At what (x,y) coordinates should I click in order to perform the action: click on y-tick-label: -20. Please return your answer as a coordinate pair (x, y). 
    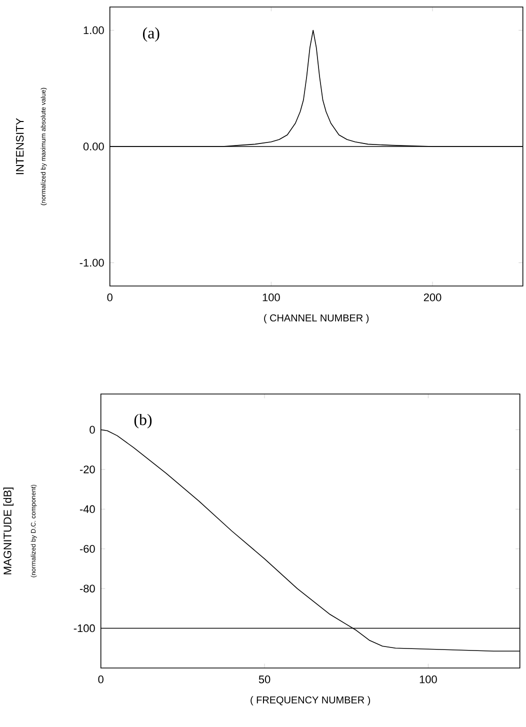
    Looking at the image, I should click on (87, 470).